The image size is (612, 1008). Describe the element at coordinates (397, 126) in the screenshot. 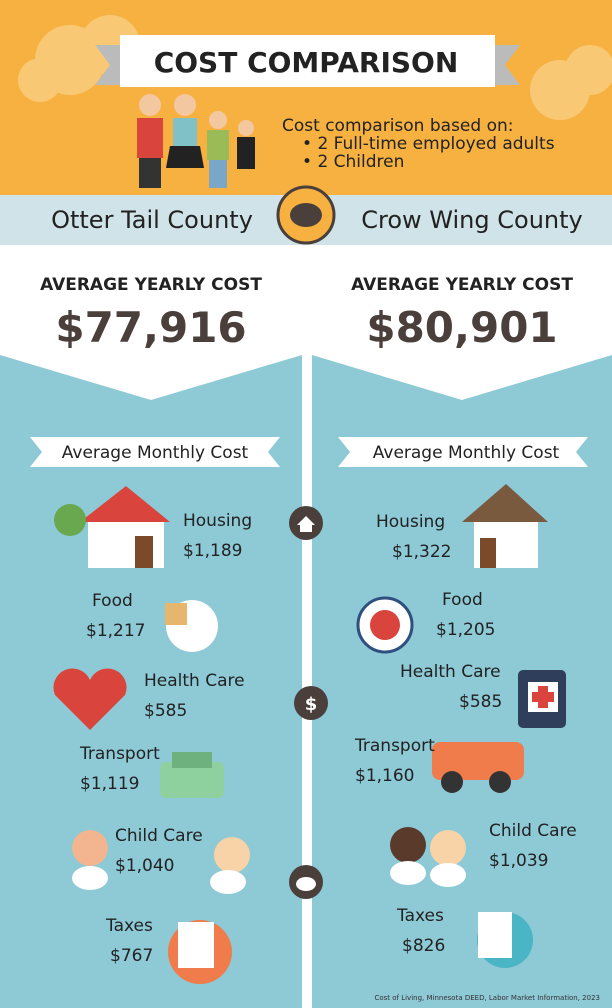

I see `basis: Cost comparison based on:` at that location.